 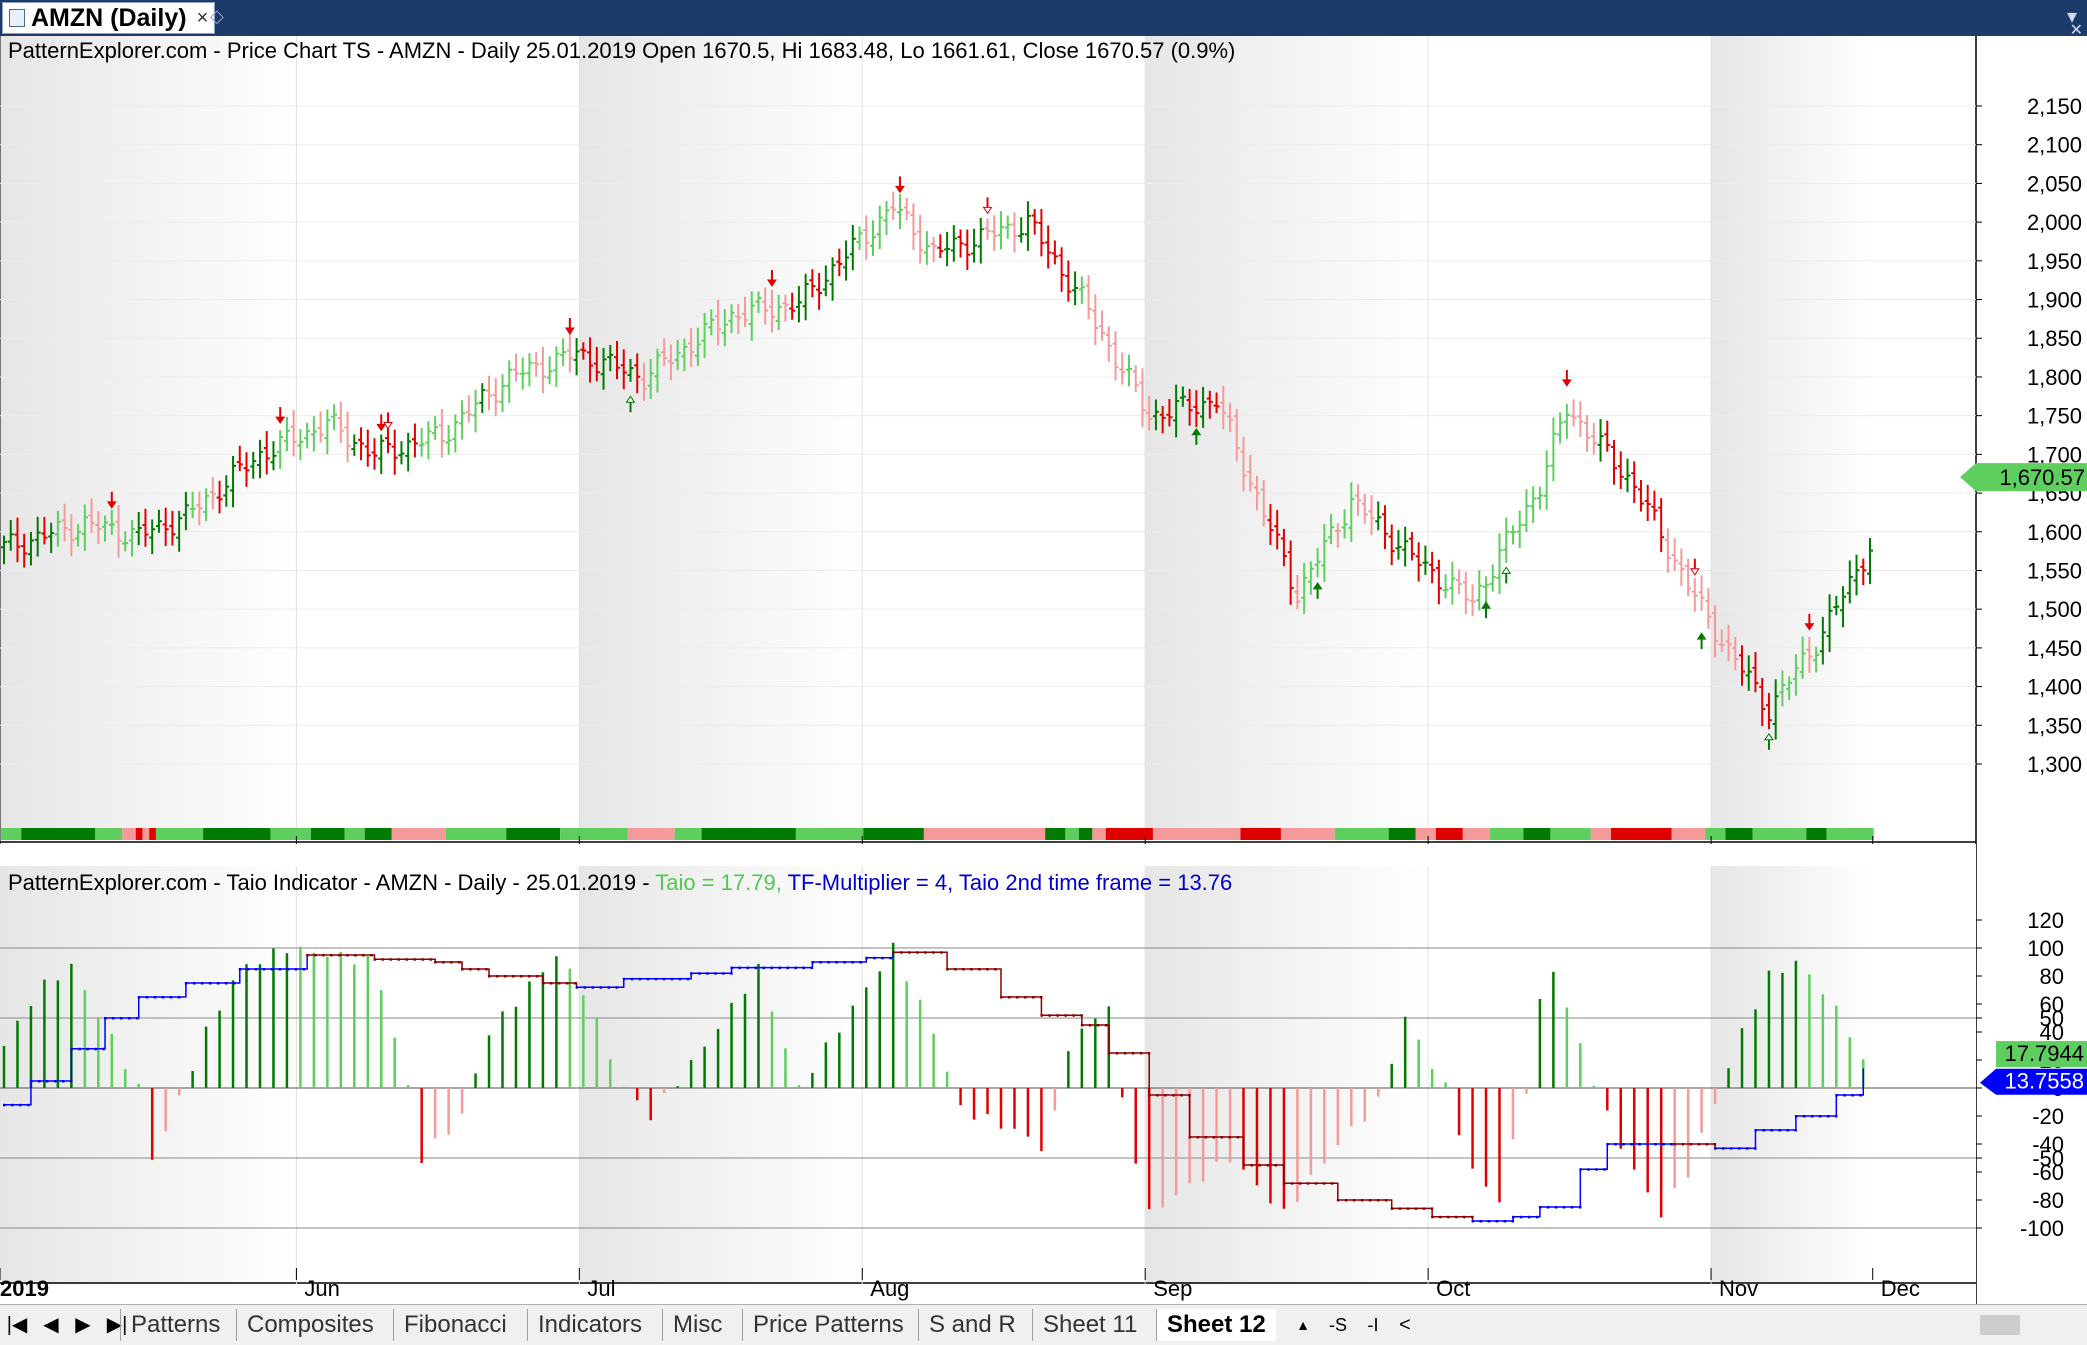 I want to click on scroll-left-icon: <, so click(x=1405, y=1325).